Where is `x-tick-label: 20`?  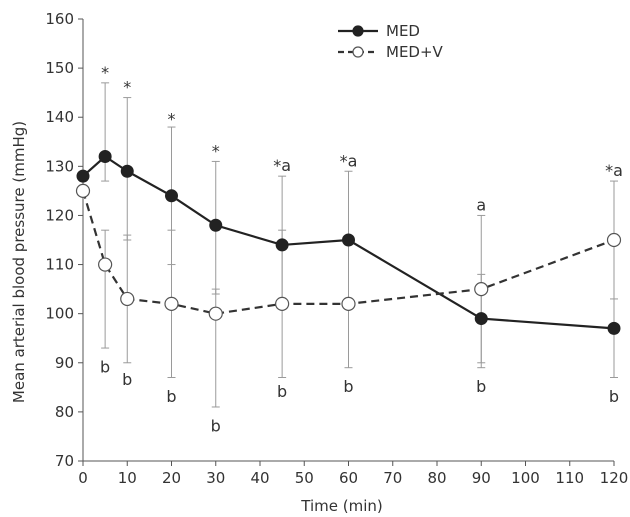 x-tick-label: 20 is located at coordinates (171, 478).